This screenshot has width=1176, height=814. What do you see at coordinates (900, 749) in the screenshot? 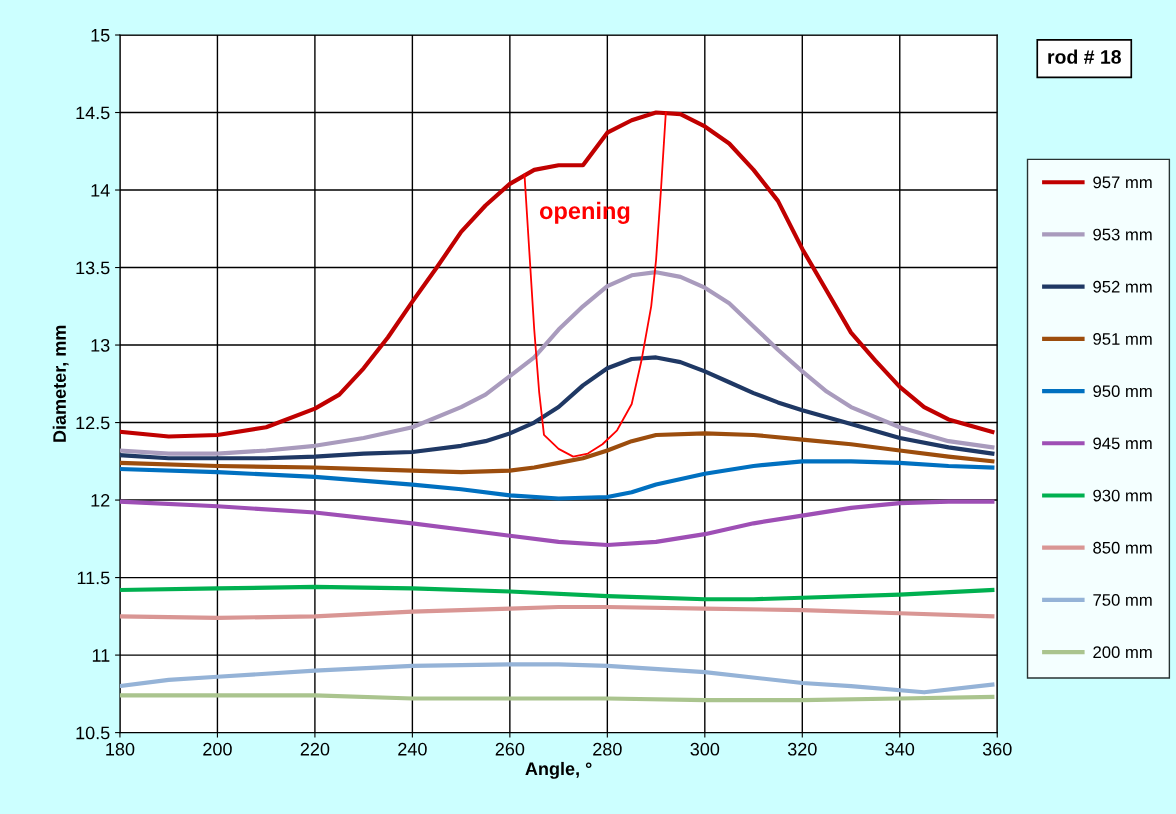
I see `x-tick-label: 340` at bounding box center [900, 749].